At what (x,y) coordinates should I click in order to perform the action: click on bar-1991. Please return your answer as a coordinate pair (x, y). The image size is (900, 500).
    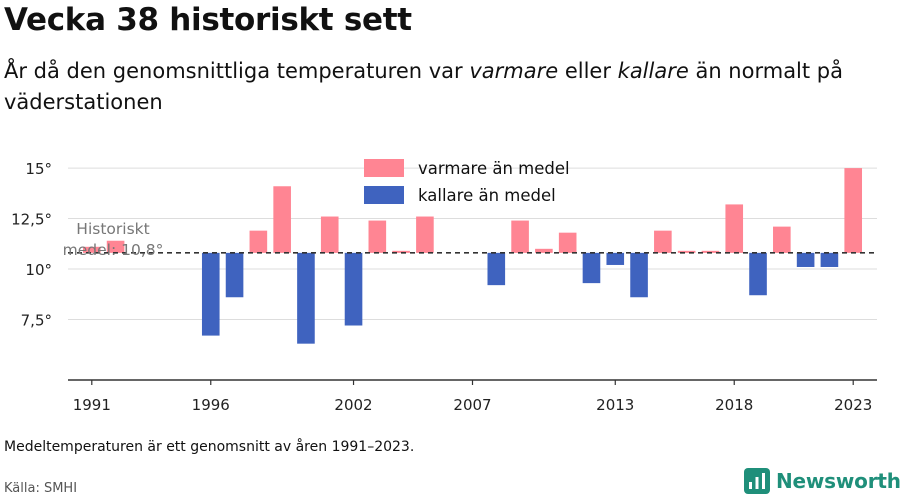
    Looking at the image, I should click on (91, 249).